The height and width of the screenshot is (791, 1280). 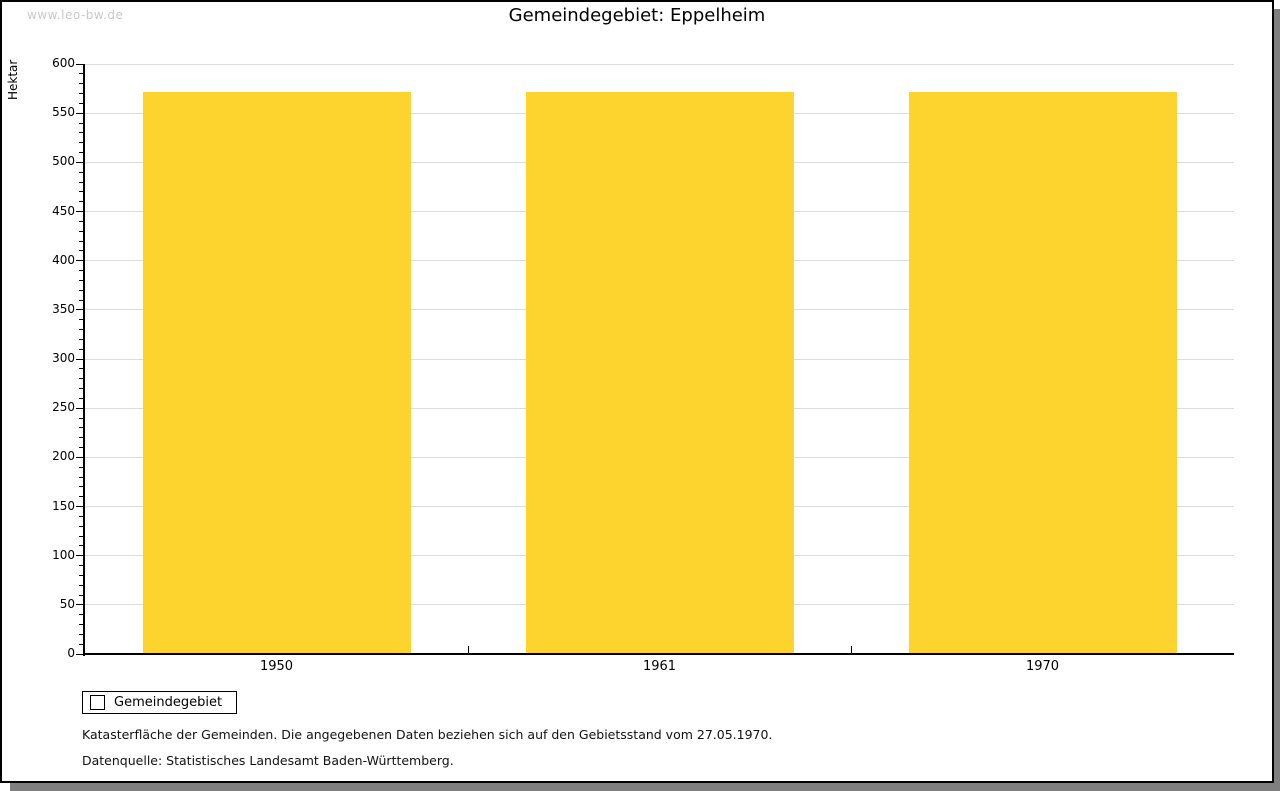 I want to click on legend-swatch-gemeindegebiet, so click(x=97, y=702).